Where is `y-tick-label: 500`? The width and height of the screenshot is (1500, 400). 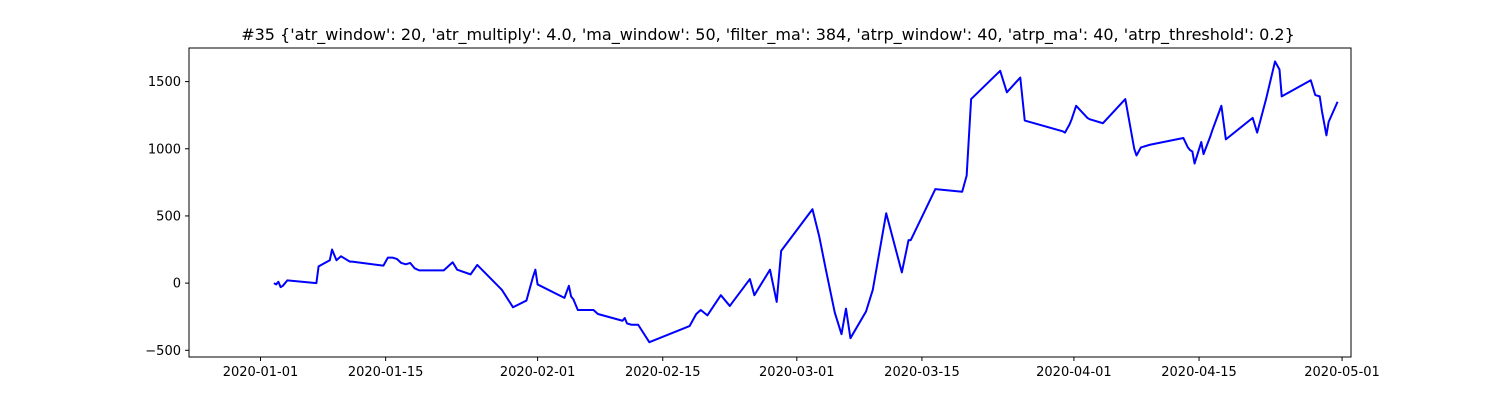 y-tick-label: 500 is located at coordinates (168, 216).